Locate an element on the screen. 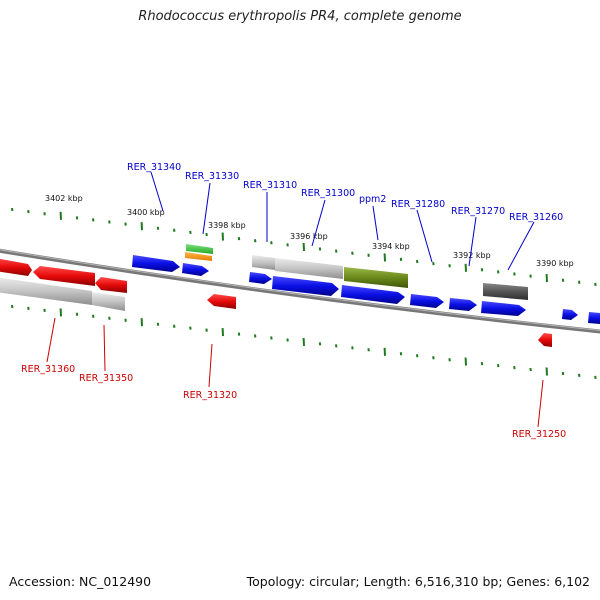 This screenshot has width=600, height=600. label-rer-31250: RER_31250 is located at coordinates (539, 434).